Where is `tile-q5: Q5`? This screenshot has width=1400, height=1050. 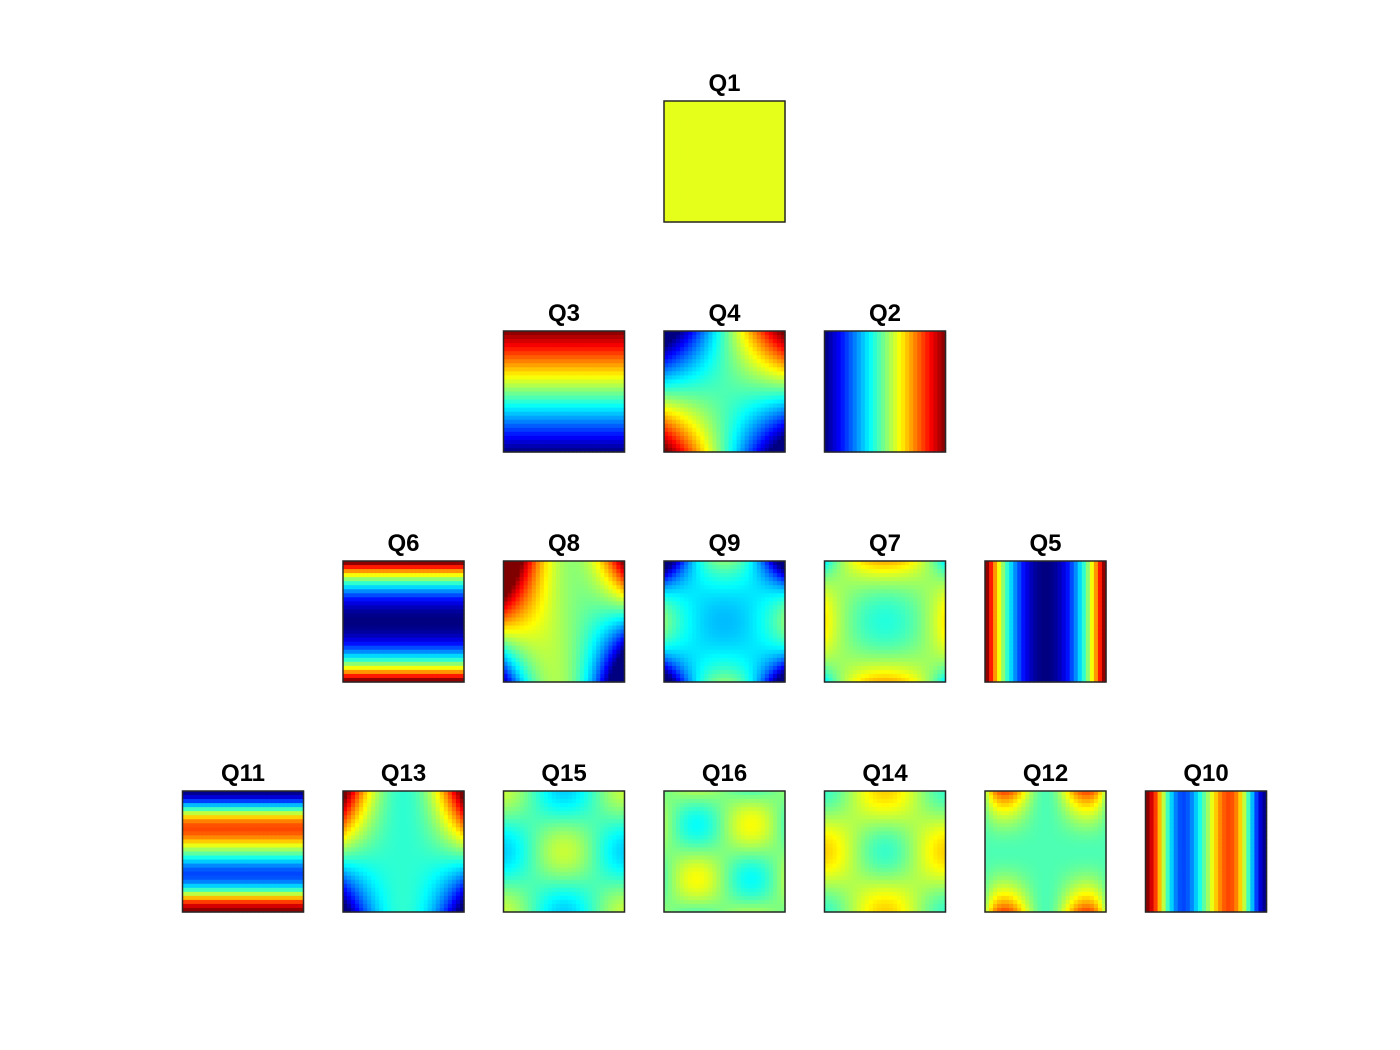 tile-q5: Q5 is located at coordinates (1045, 606).